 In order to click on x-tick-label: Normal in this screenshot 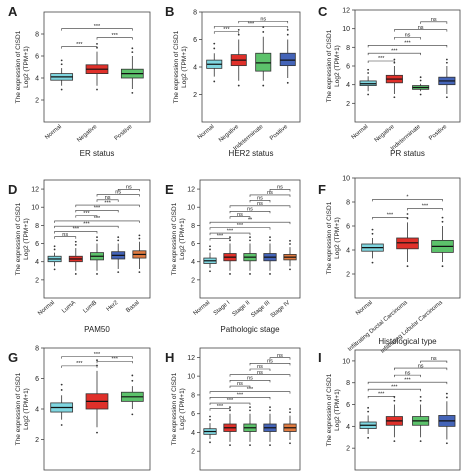, I will do `click(206, 132)`.